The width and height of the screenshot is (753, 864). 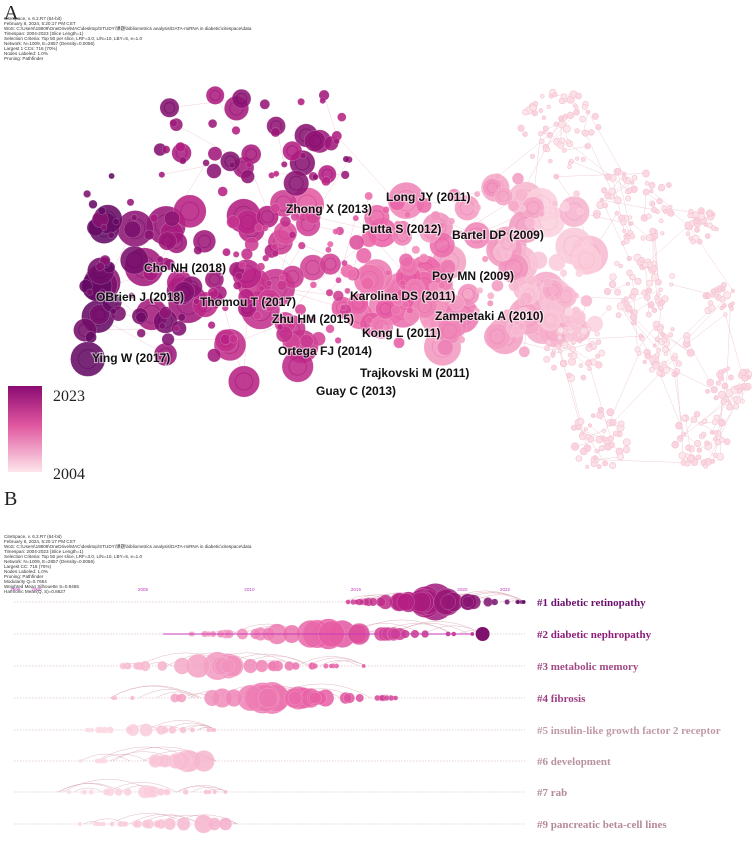 What do you see at coordinates (40, 541) in the screenshot?
I see `meta-line: February 8, 2024, 5:20:17 PM CST` at bounding box center [40, 541].